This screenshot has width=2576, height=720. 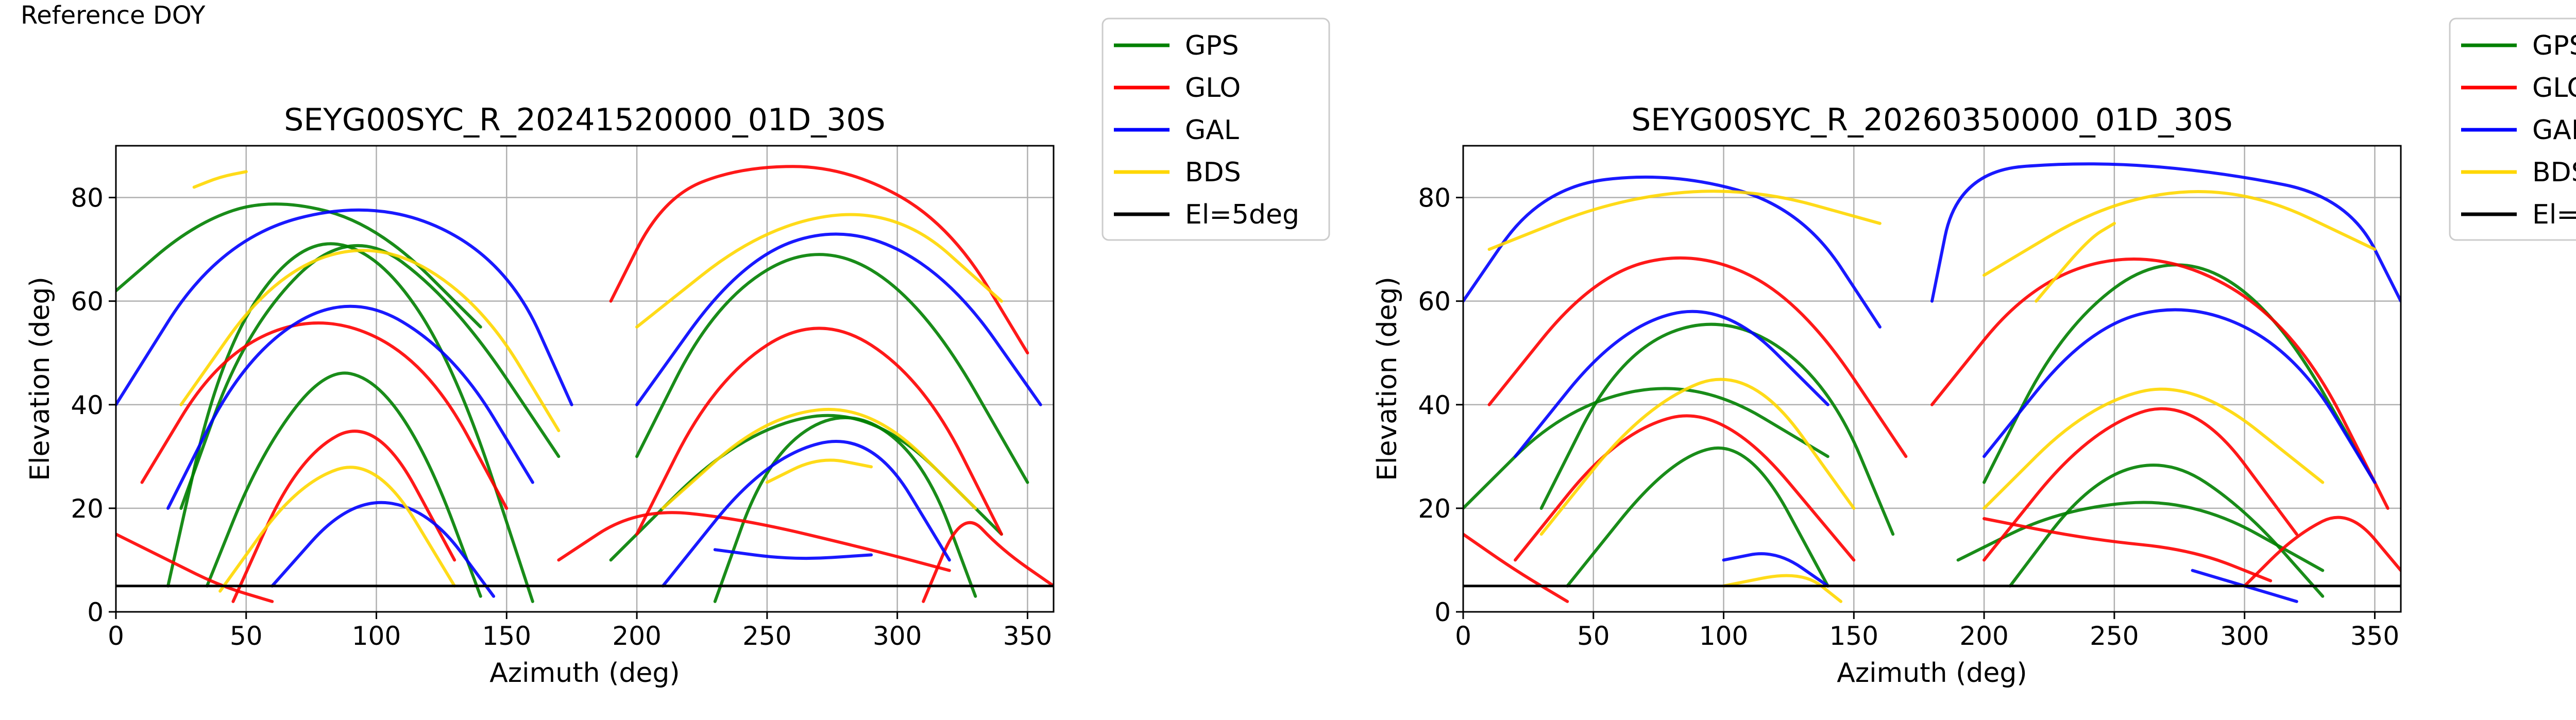 What do you see at coordinates (113, 15) in the screenshot?
I see `page-label: Reference DOY` at bounding box center [113, 15].